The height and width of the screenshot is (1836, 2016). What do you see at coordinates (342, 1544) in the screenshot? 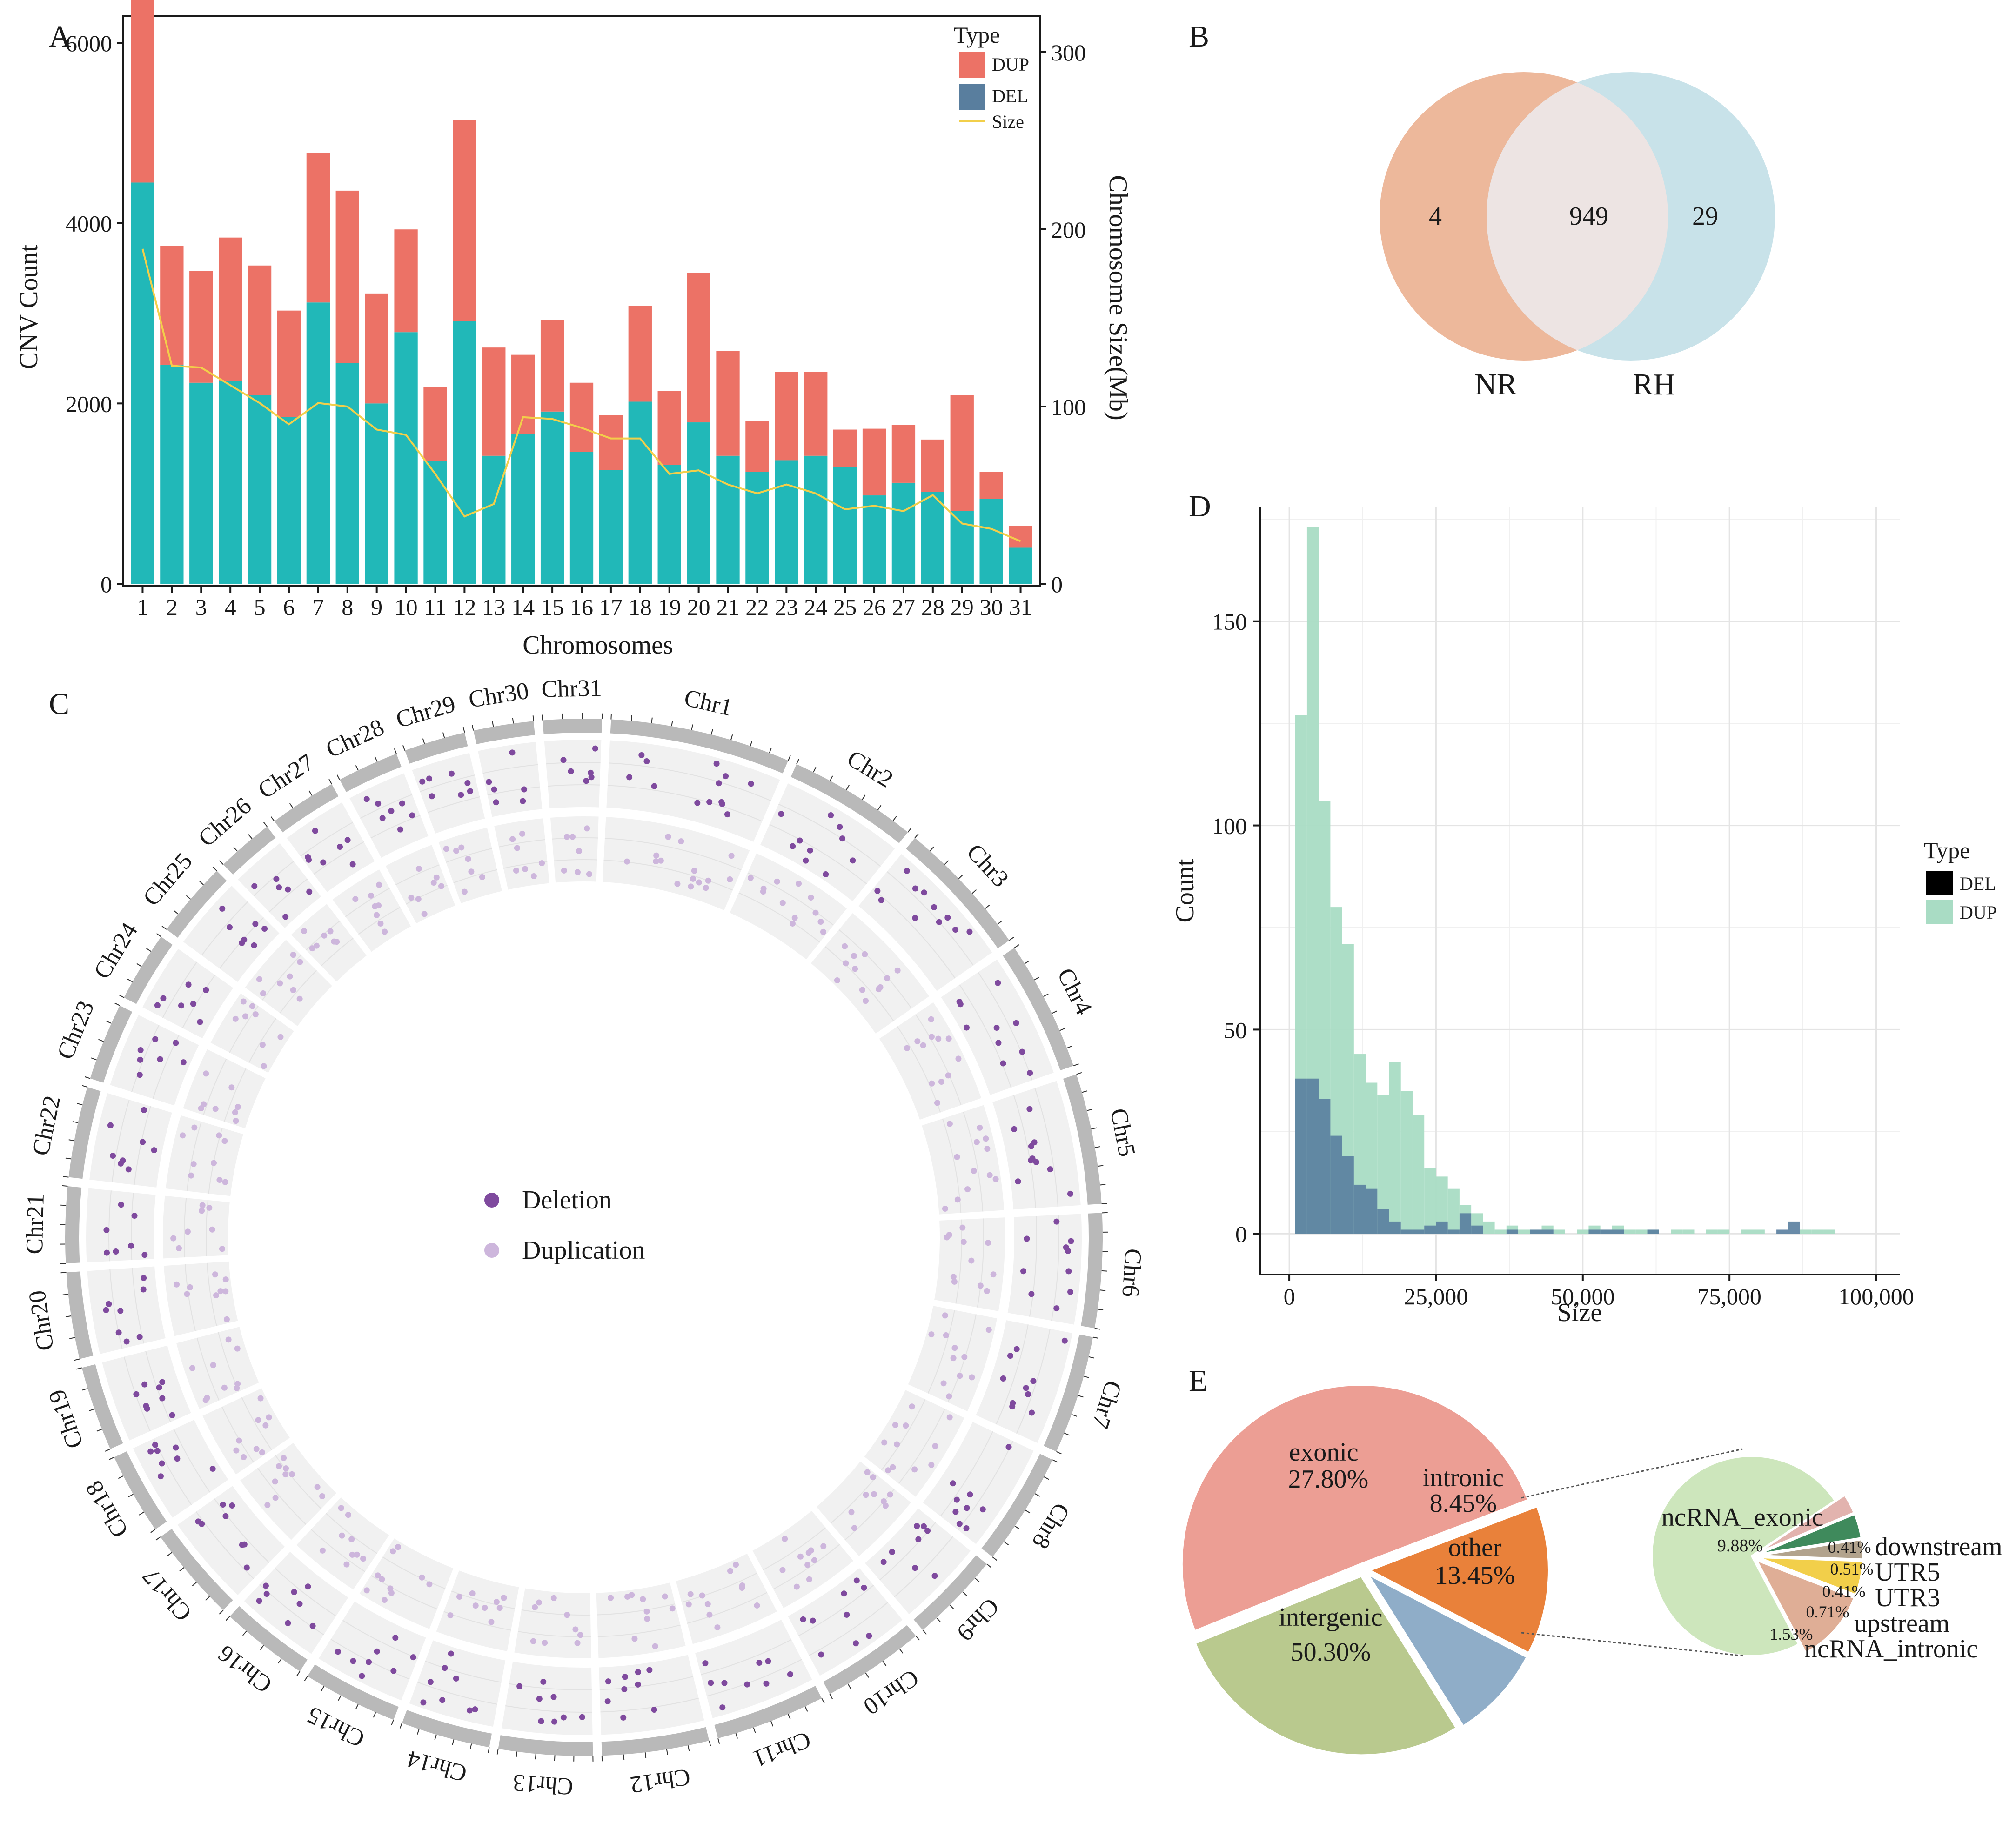
I see `duplication-track-Chr16` at bounding box center [342, 1544].